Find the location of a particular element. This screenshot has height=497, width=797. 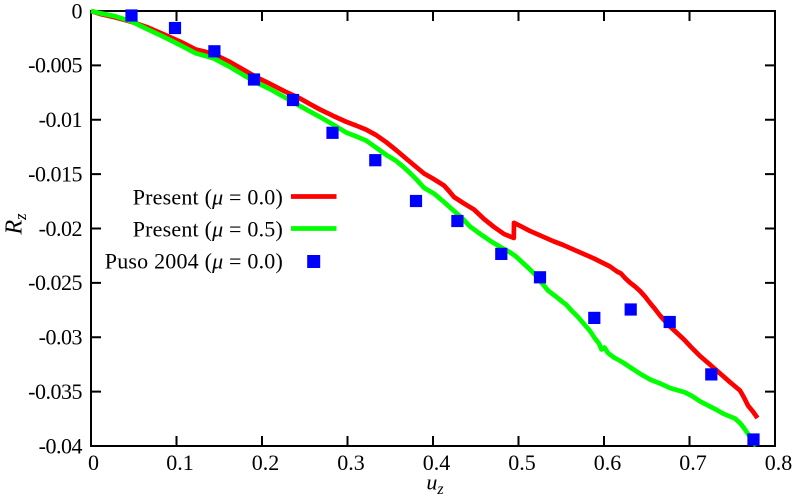

svg-text: 0.2 is located at coordinates (266, 462).